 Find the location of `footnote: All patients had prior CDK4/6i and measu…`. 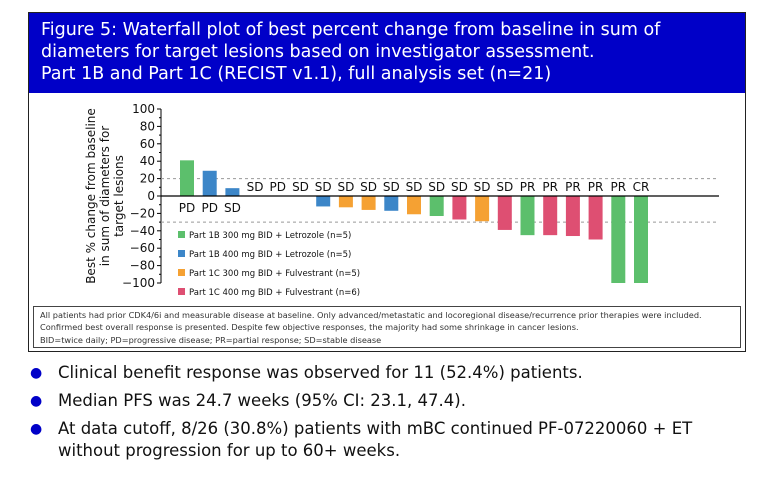

footnote: All patients had prior CDK4/6i and measu… is located at coordinates (387, 327).